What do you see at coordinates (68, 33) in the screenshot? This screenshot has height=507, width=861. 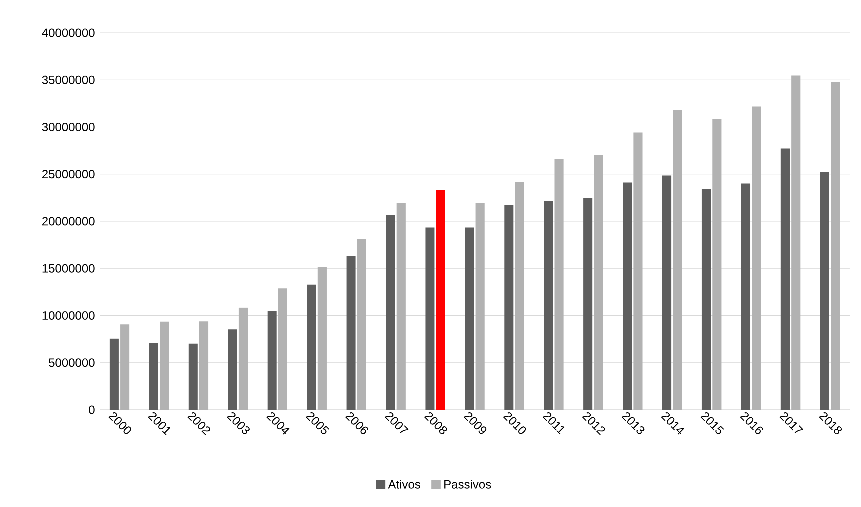 I see `y-tick-label: 40000000` at bounding box center [68, 33].